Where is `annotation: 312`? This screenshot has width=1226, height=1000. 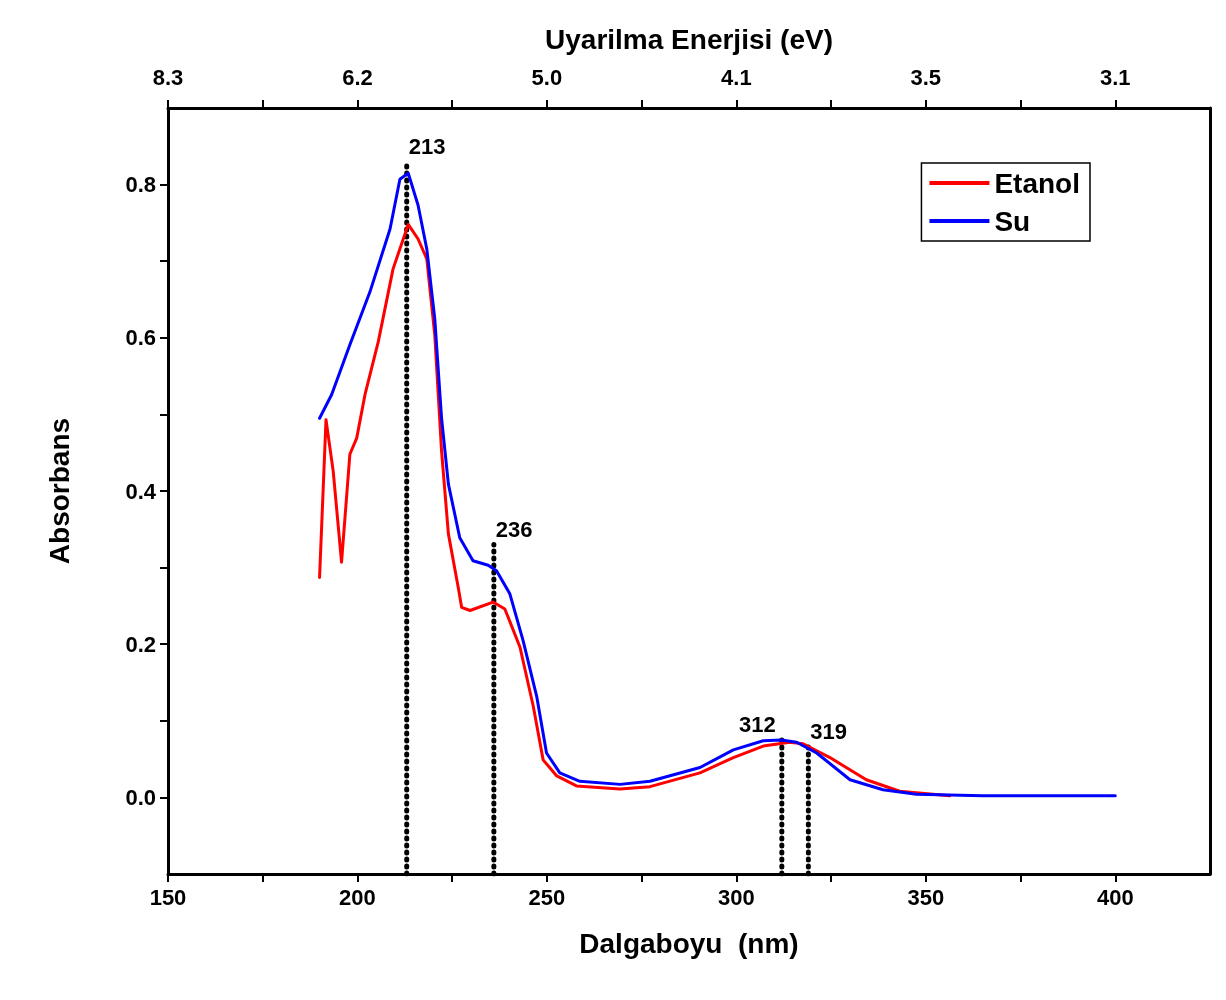 annotation: 312 is located at coordinates (757, 725).